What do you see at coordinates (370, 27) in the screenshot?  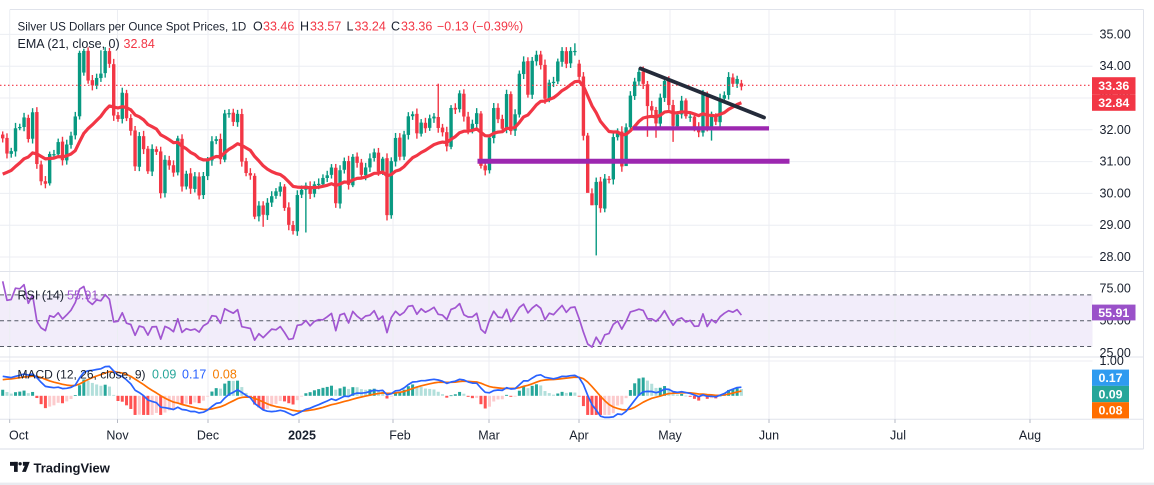 I see `svg-text: 33.24` at bounding box center [370, 27].